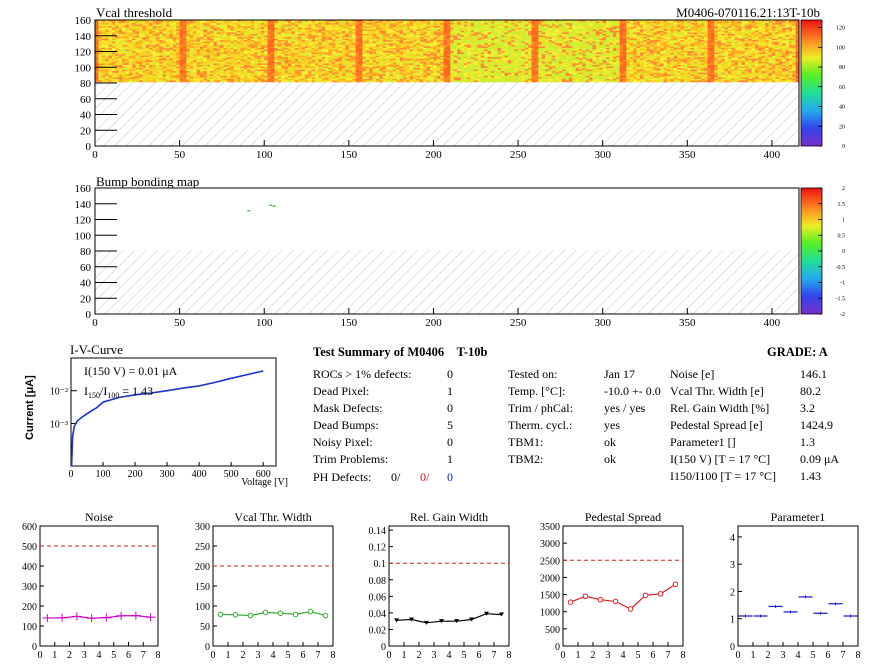 The image size is (896, 672). I want to click on iv-xtick-label: 500, so click(231, 474).